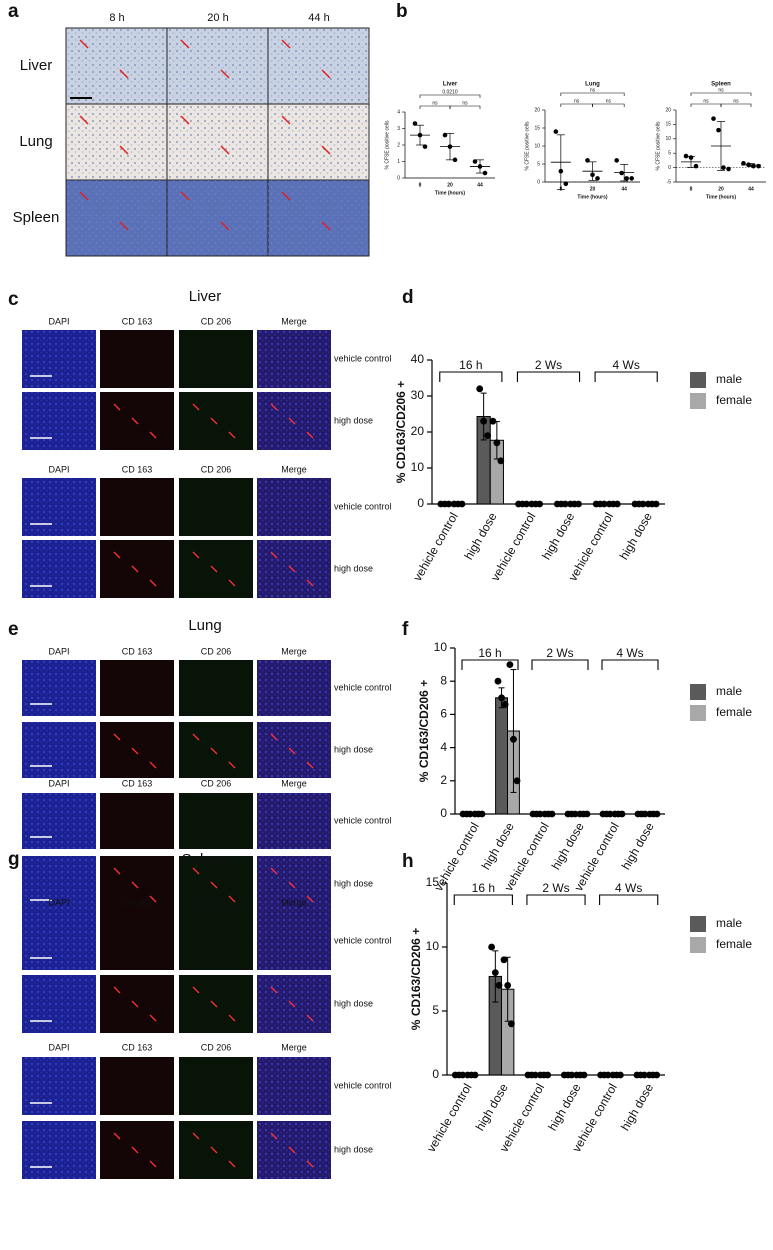  What do you see at coordinates (691, 189) in the screenshot?
I see `x-tick-label: 8` at bounding box center [691, 189].